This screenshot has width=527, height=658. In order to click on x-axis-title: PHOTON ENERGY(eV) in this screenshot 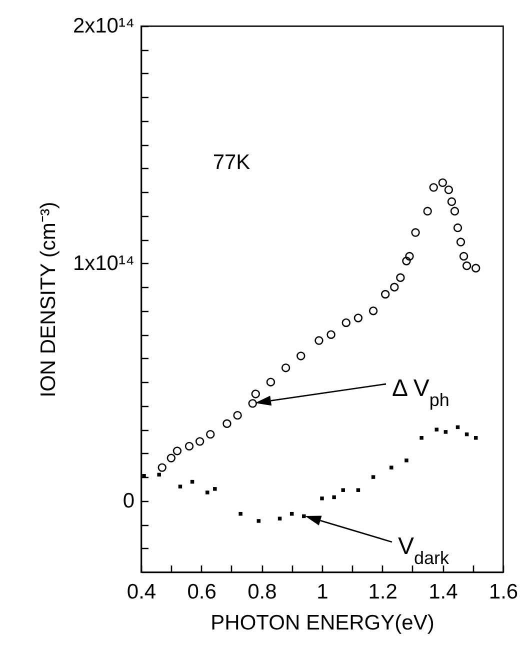, I will do `click(322, 623)`.